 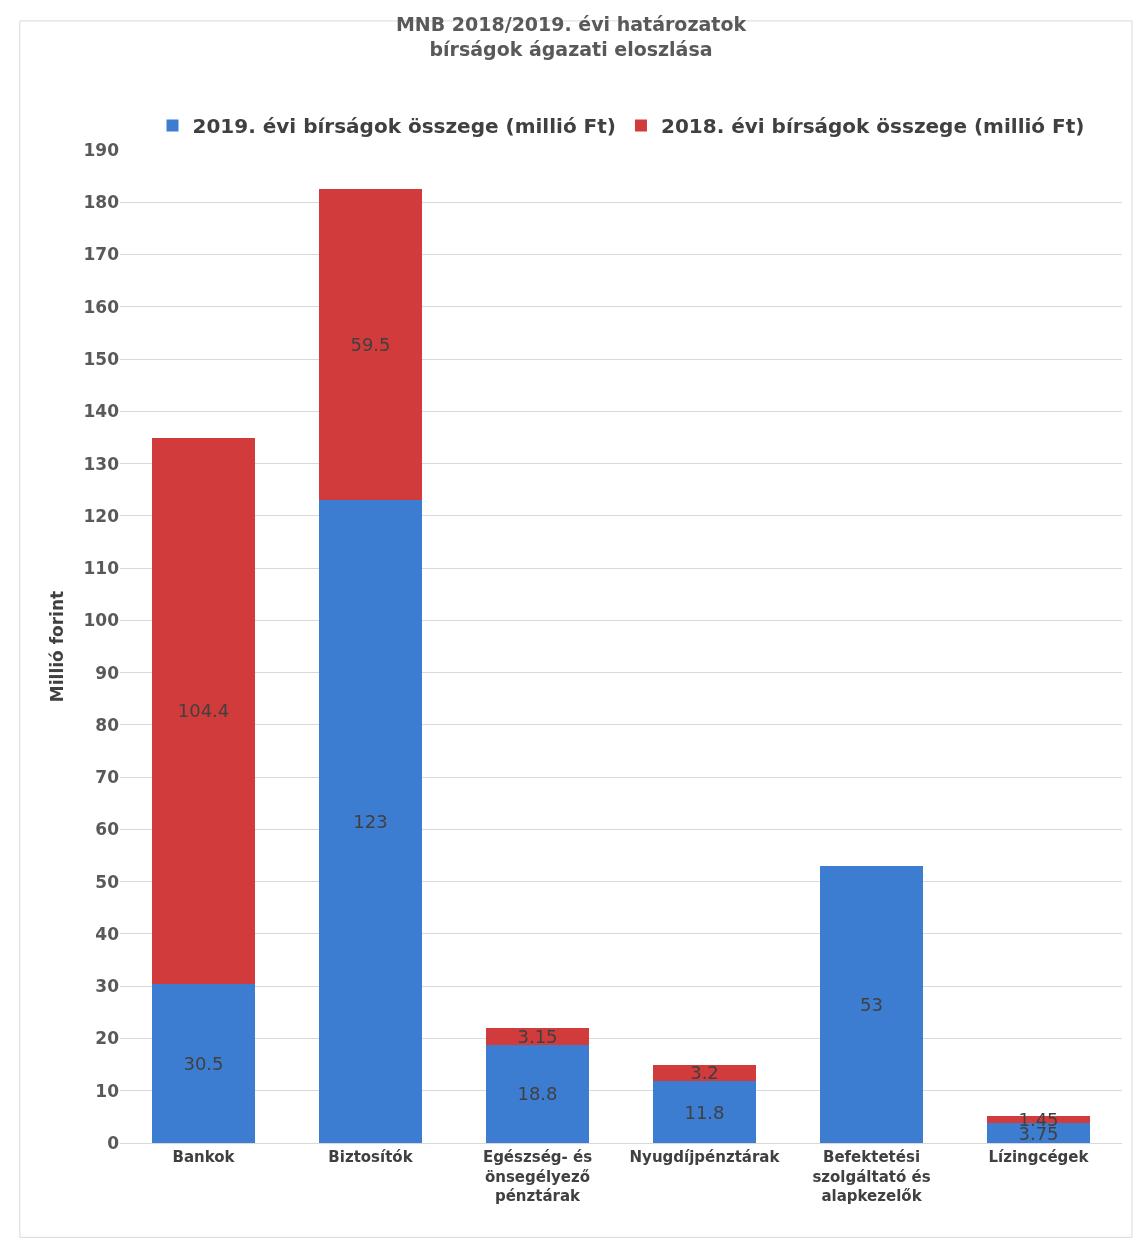 What do you see at coordinates (101, 359) in the screenshot?
I see `y-tick-label: 150` at bounding box center [101, 359].